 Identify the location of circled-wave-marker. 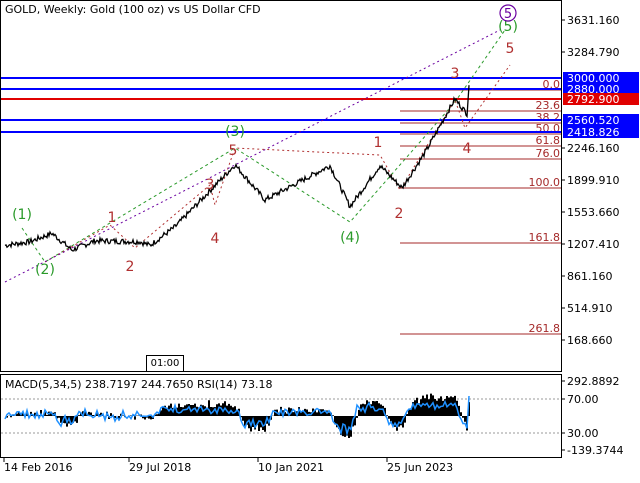
(508, 13).